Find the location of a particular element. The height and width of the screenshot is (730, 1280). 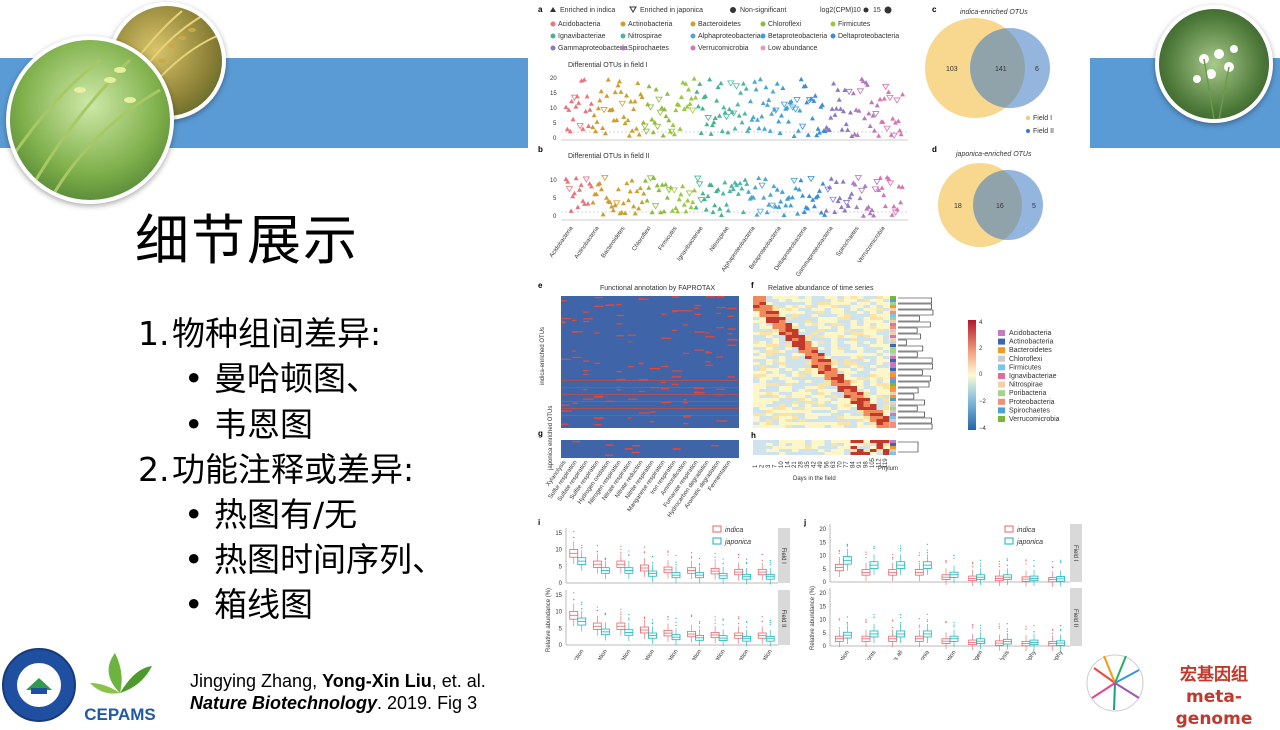

brand-cn: 宏基因组 is located at coordinates (1214, 675).